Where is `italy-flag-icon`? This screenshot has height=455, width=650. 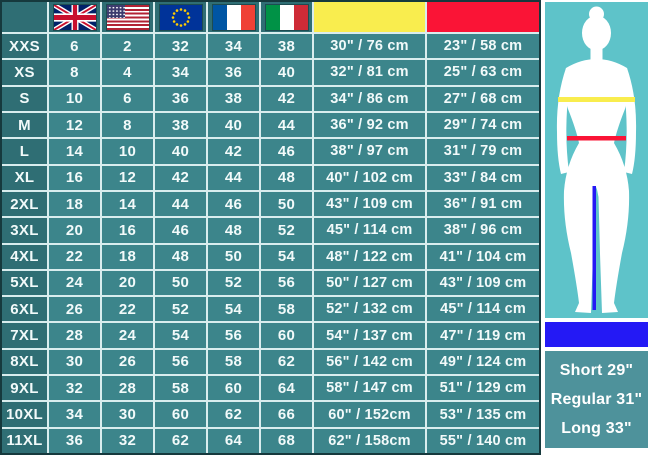 italy-flag-icon is located at coordinates (286, 17).